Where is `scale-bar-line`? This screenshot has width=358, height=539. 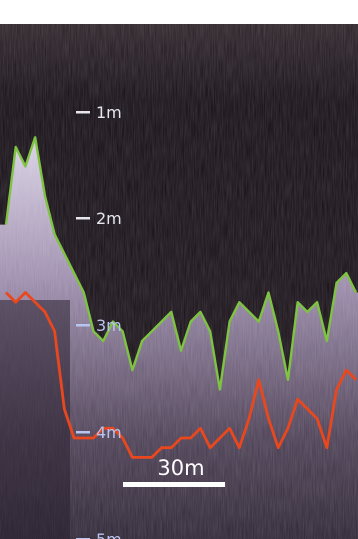
scale-bar-line is located at coordinates (174, 484).